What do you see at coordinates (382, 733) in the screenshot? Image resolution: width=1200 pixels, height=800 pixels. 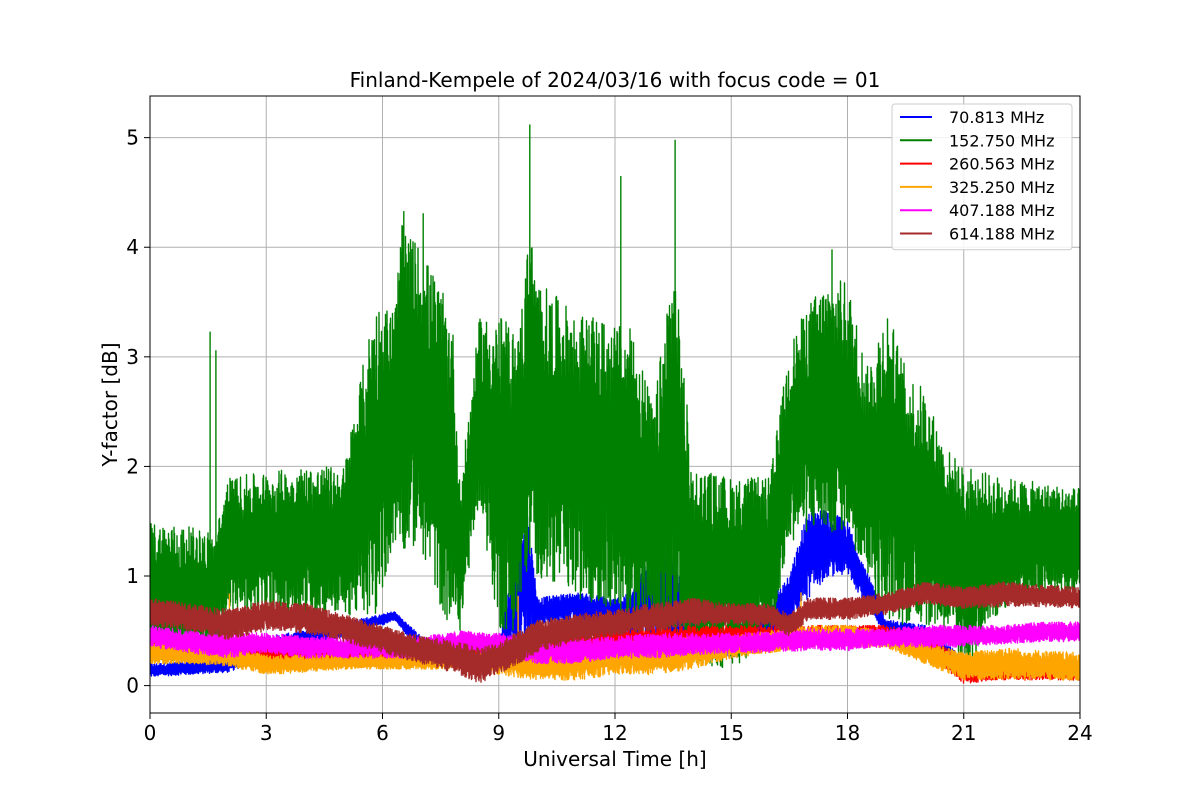 I see `x-tick-label: 6` at bounding box center [382, 733].